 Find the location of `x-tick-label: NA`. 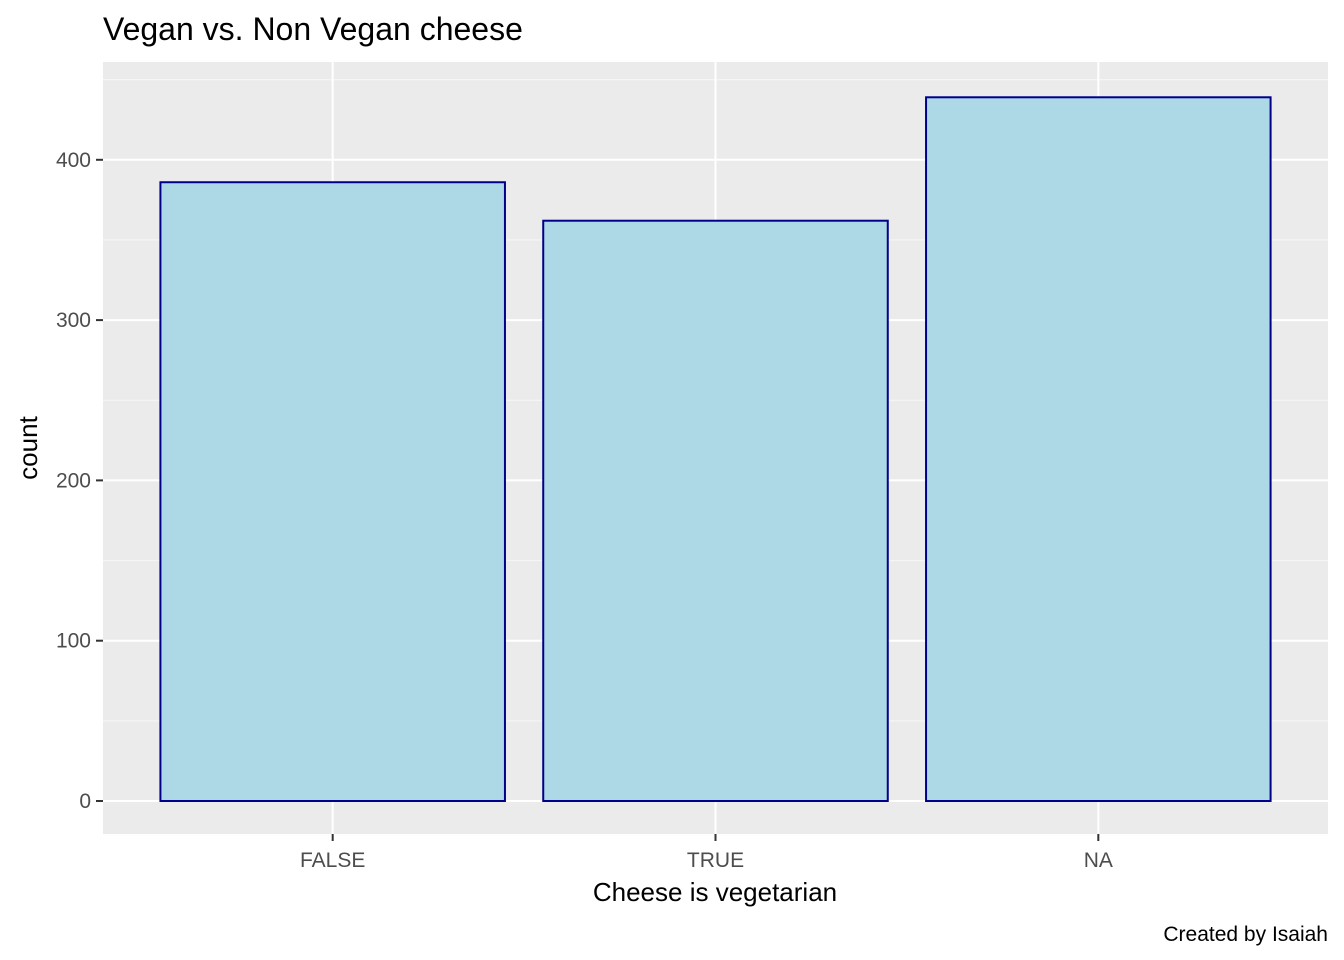

x-tick-label: NA is located at coordinates (1098, 860).